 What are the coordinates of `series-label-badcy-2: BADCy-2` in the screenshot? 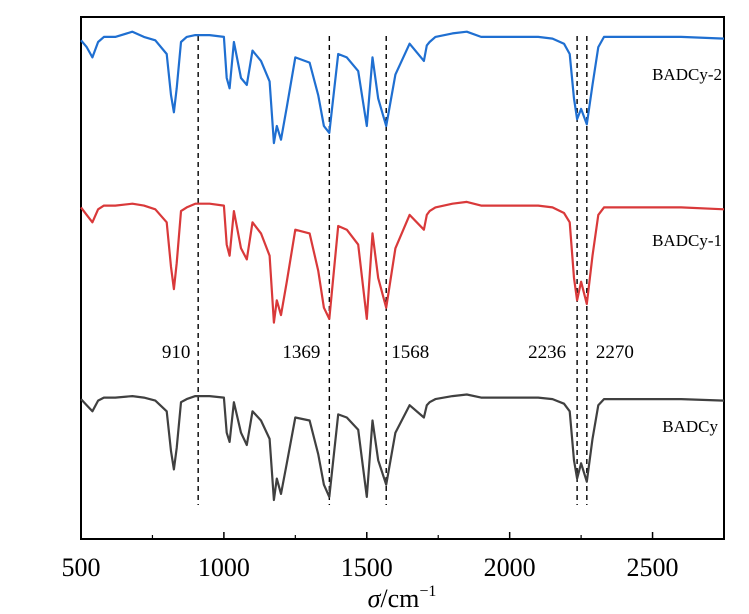 It's located at (687, 74).